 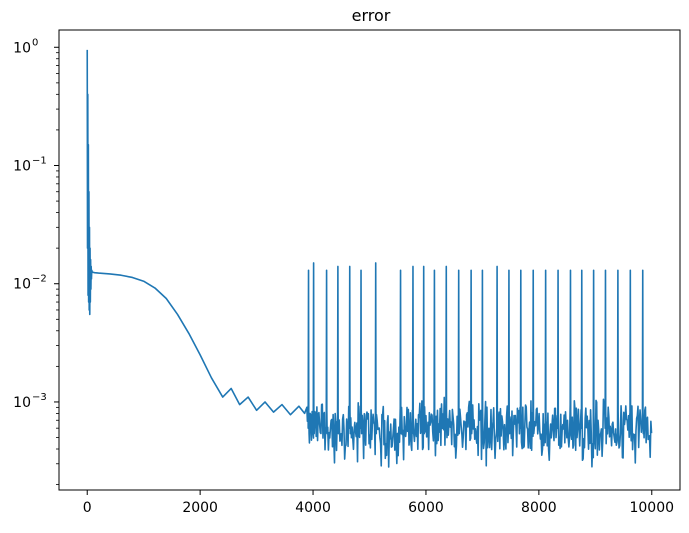 I want to click on x-tick-label: 6000, so click(x=426, y=508).